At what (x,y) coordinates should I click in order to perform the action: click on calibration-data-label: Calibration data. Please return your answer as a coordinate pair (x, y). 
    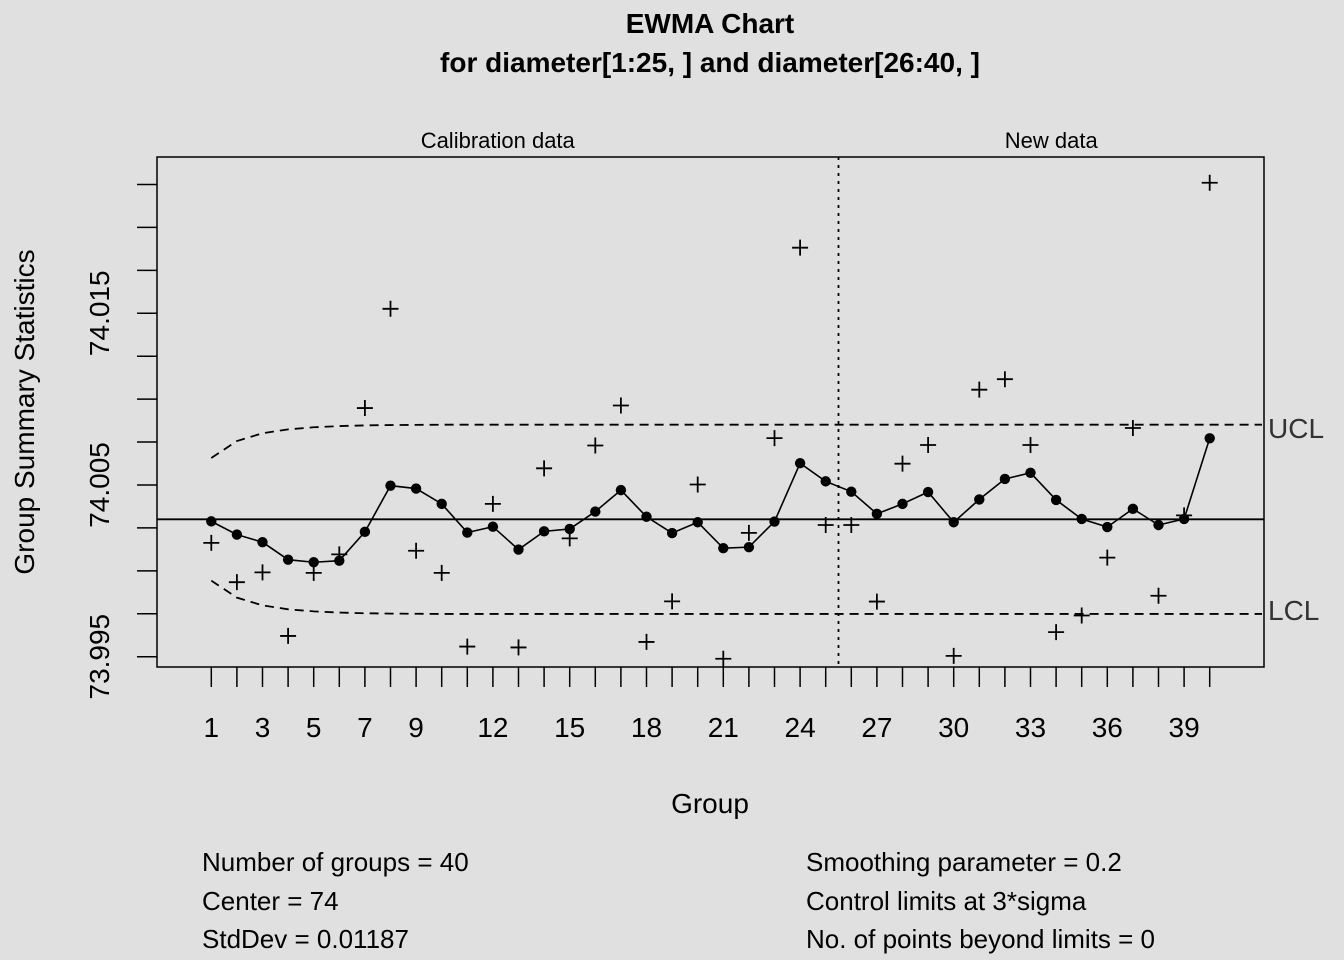
    Looking at the image, I should click on (498, 140).